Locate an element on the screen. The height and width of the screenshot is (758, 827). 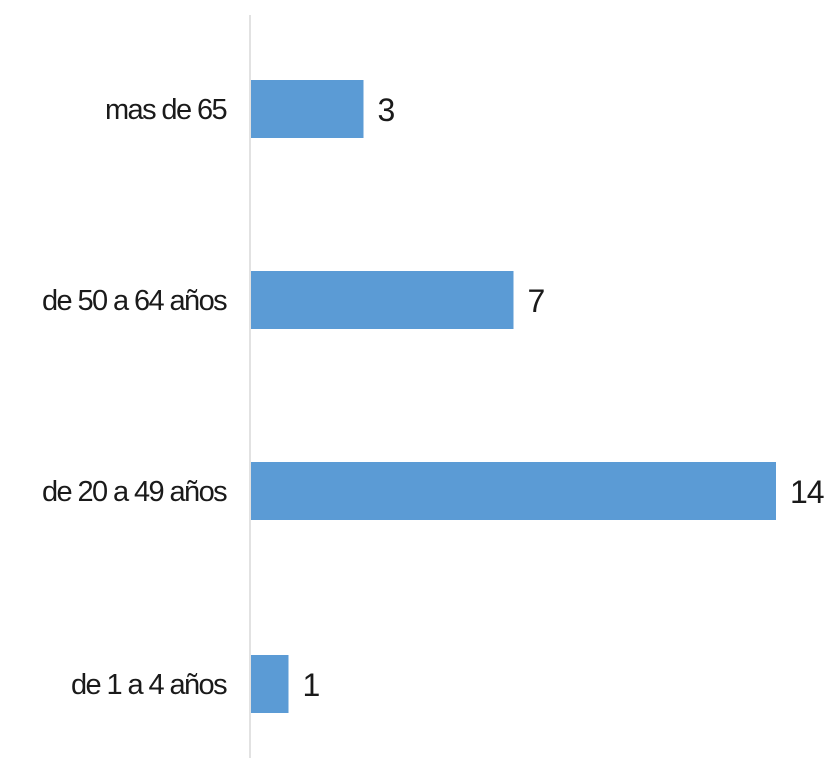
category-label: mas de 65 is located at coordinates (165, 110).